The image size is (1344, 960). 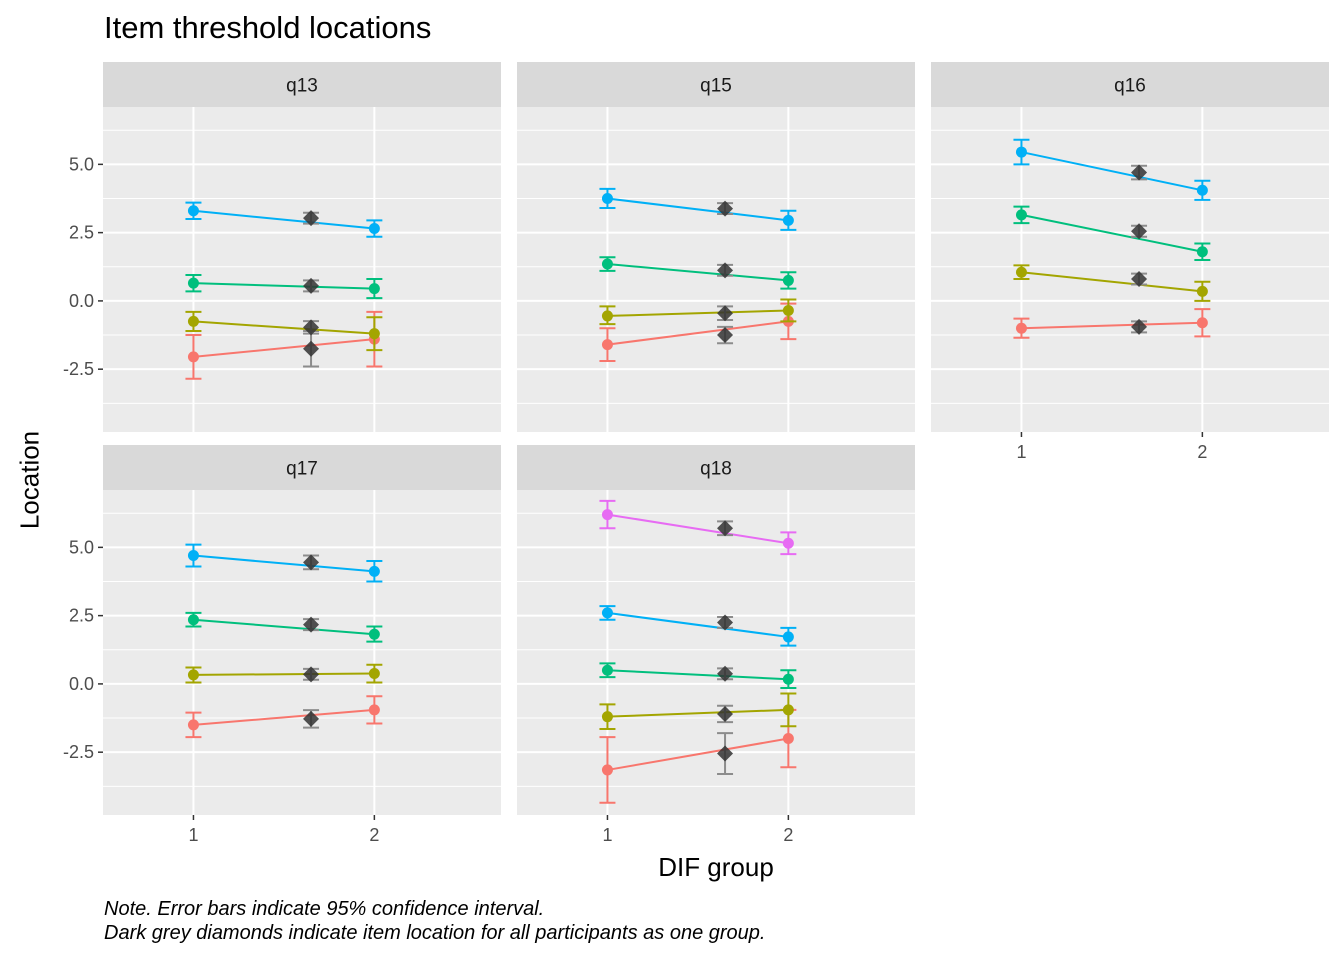 What do you see at coordinates (268, 27) in the screenshot?
I see `chart-title: Item threshold locations` at bounding box center [268, 27].